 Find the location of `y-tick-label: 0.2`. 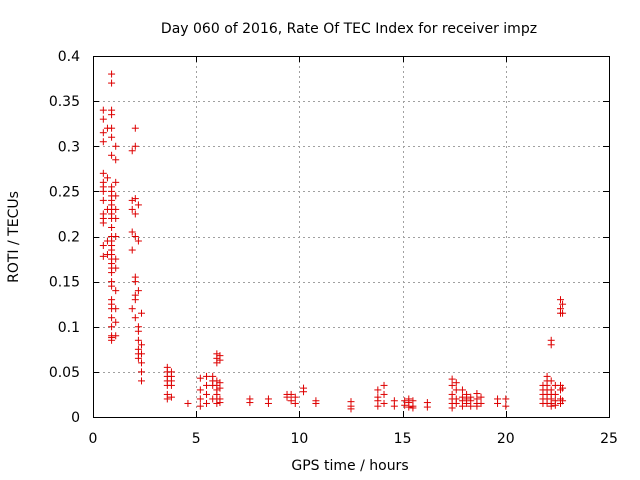

y-tick-label: 0.2 is located at coordinates (69, 238).